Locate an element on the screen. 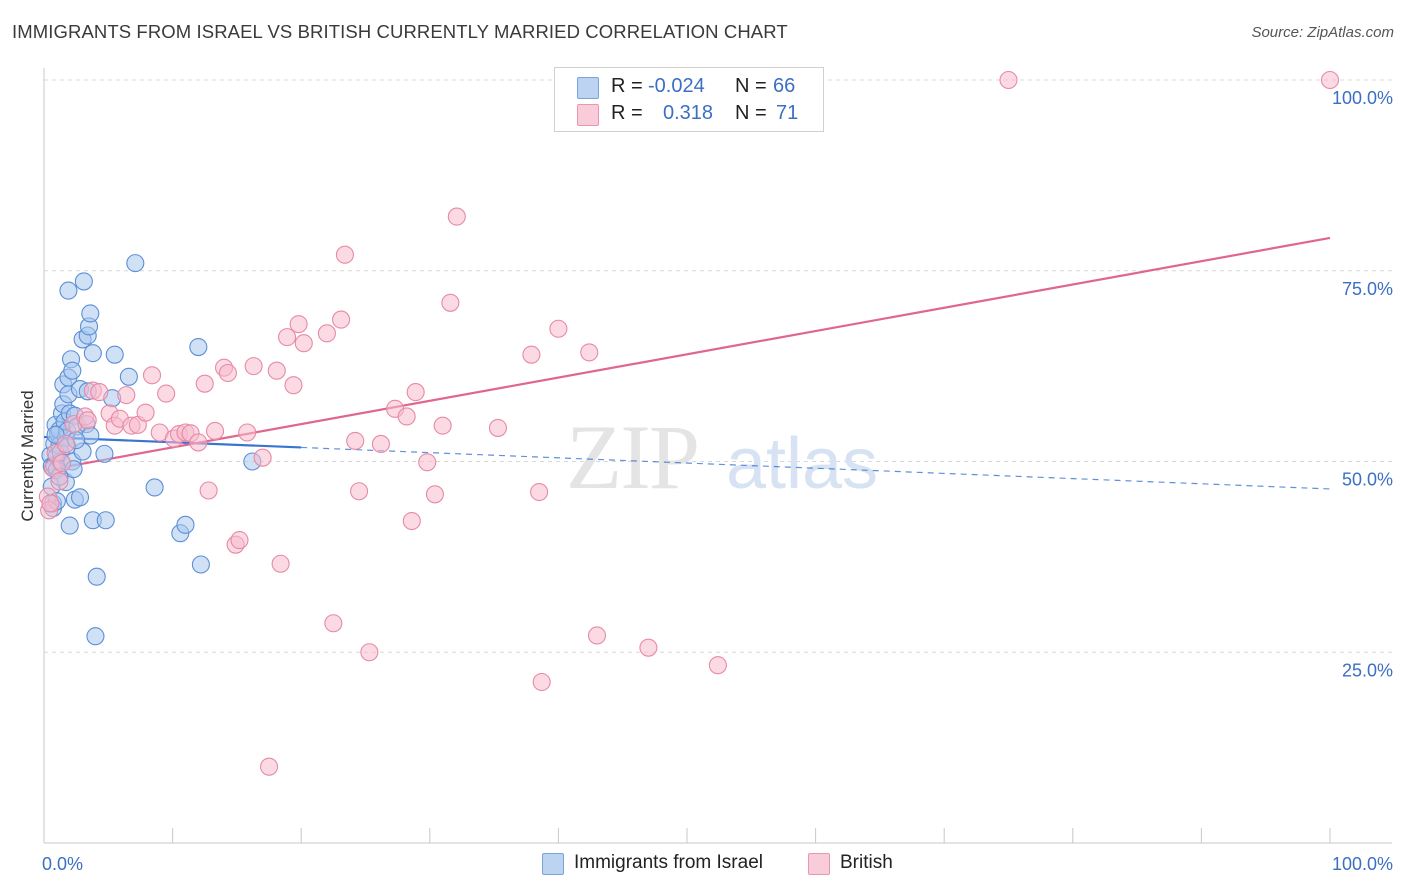 The height and width of the screenshot is (892, 1406). legend-swatch-british is located at coordinates (819, 864).